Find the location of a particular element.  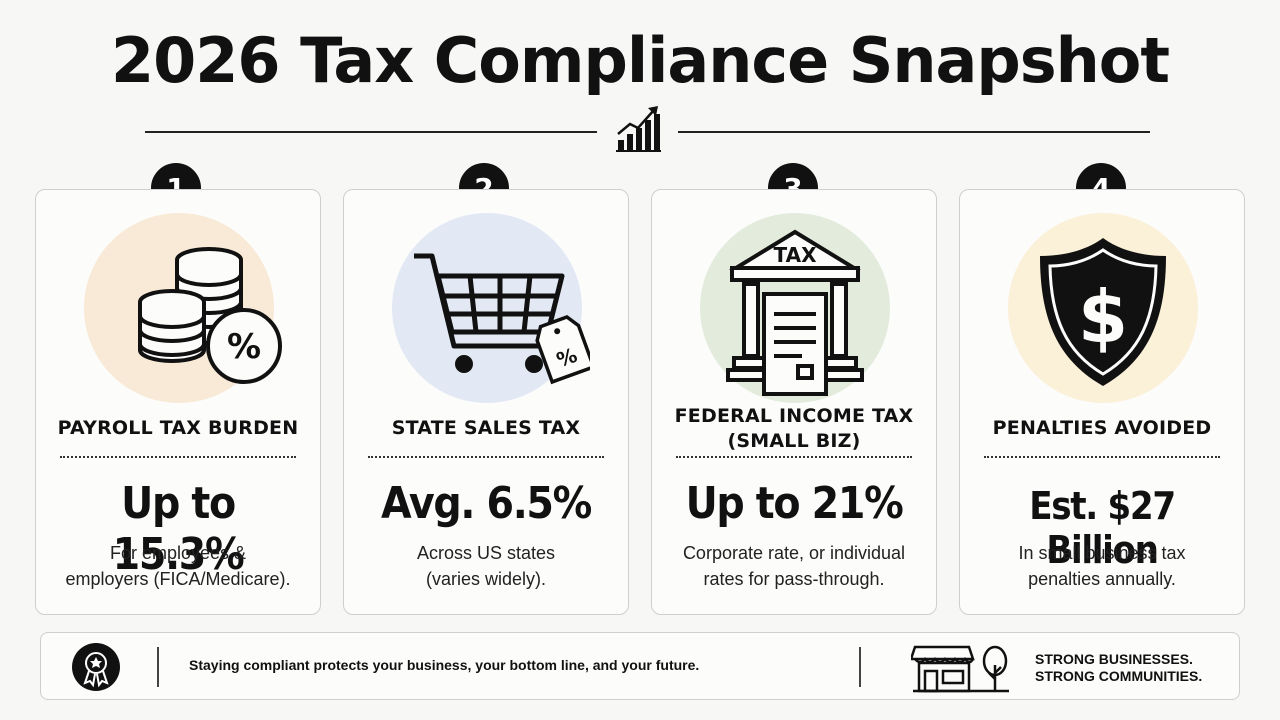

slogan-line-2: STRONG COMMUNITIES. is located at coordinates (1119, 676).